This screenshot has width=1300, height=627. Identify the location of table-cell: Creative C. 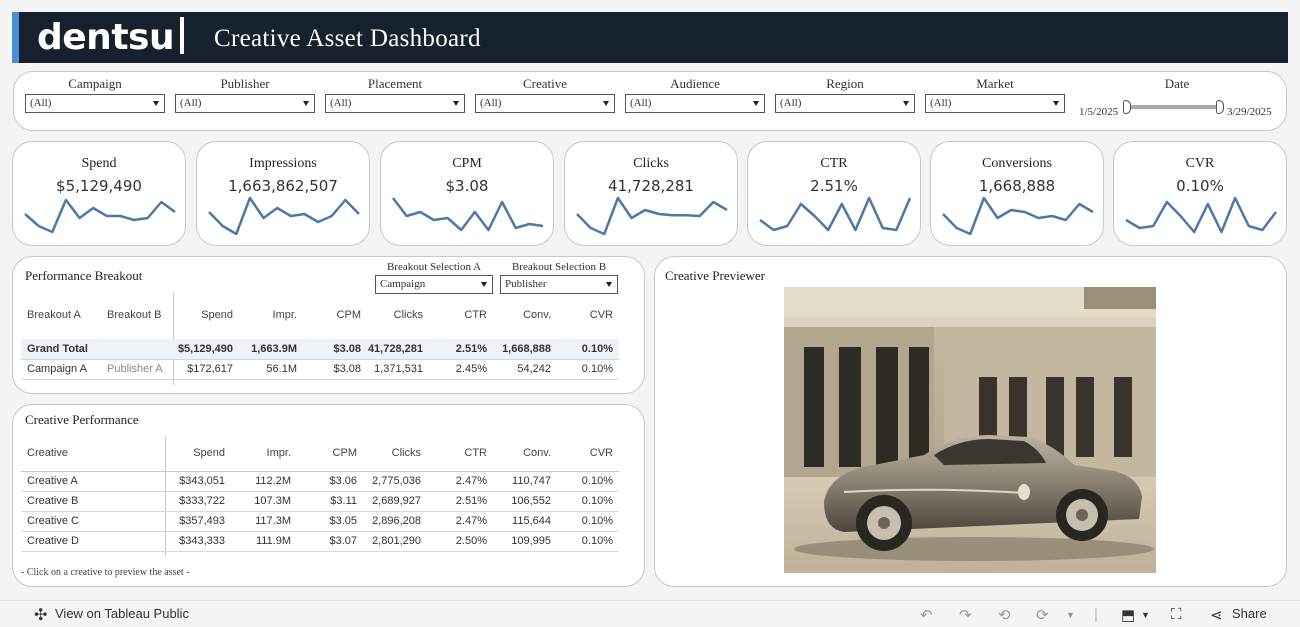
(53, 521).